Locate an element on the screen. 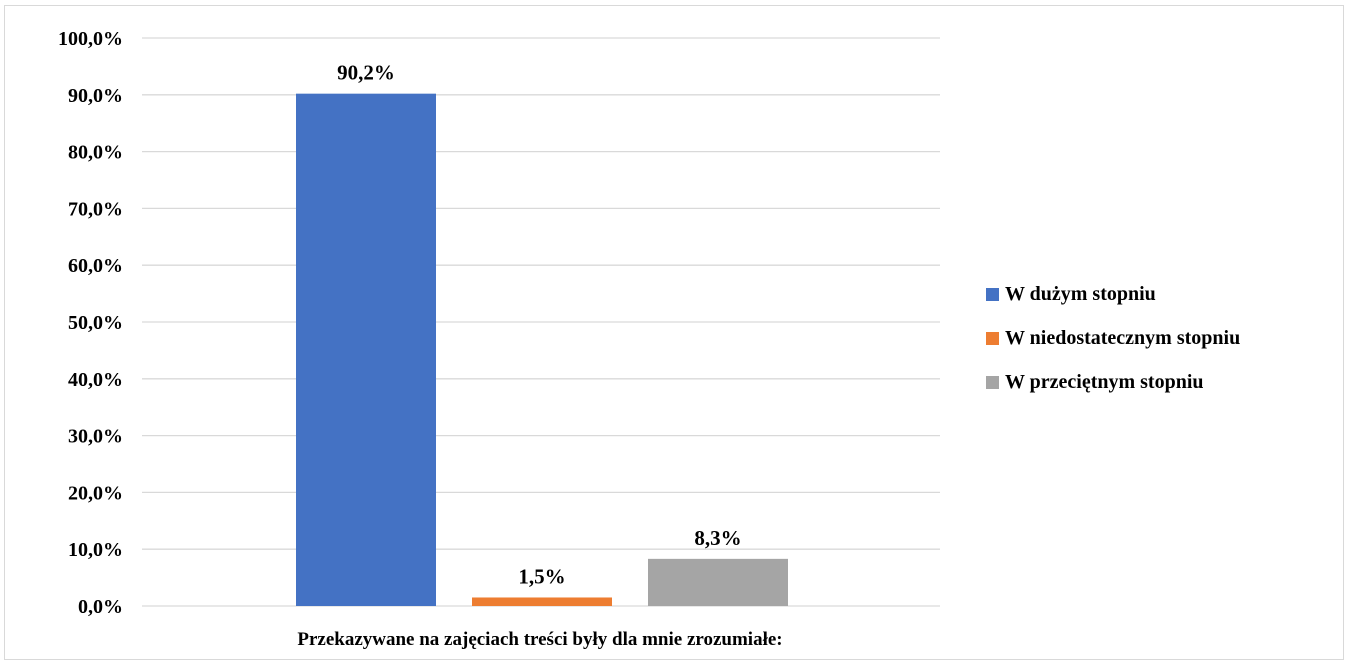 The image size is (1350, 665). y-tick-label: 90,0% is located at coordinates (95, 96).